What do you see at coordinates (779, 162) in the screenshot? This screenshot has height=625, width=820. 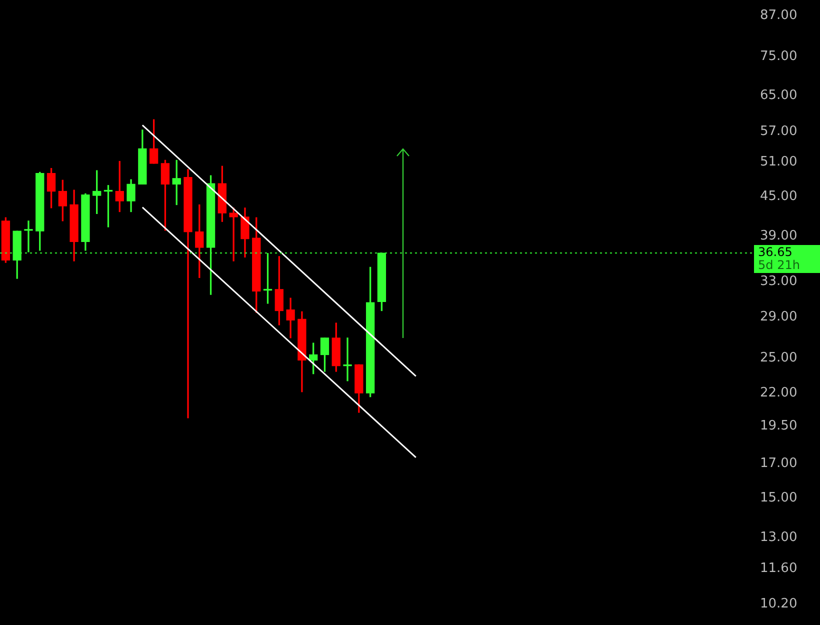 I see `y-tick-label: 51.00` at bounding box center [779, 162].